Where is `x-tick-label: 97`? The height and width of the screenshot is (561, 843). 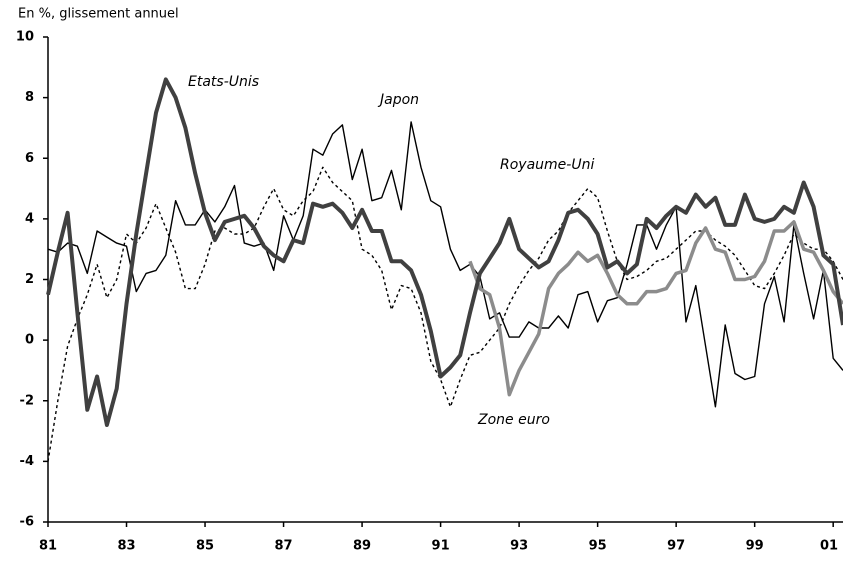 x-tick-label: 97 is located at coordinates (676, 546).